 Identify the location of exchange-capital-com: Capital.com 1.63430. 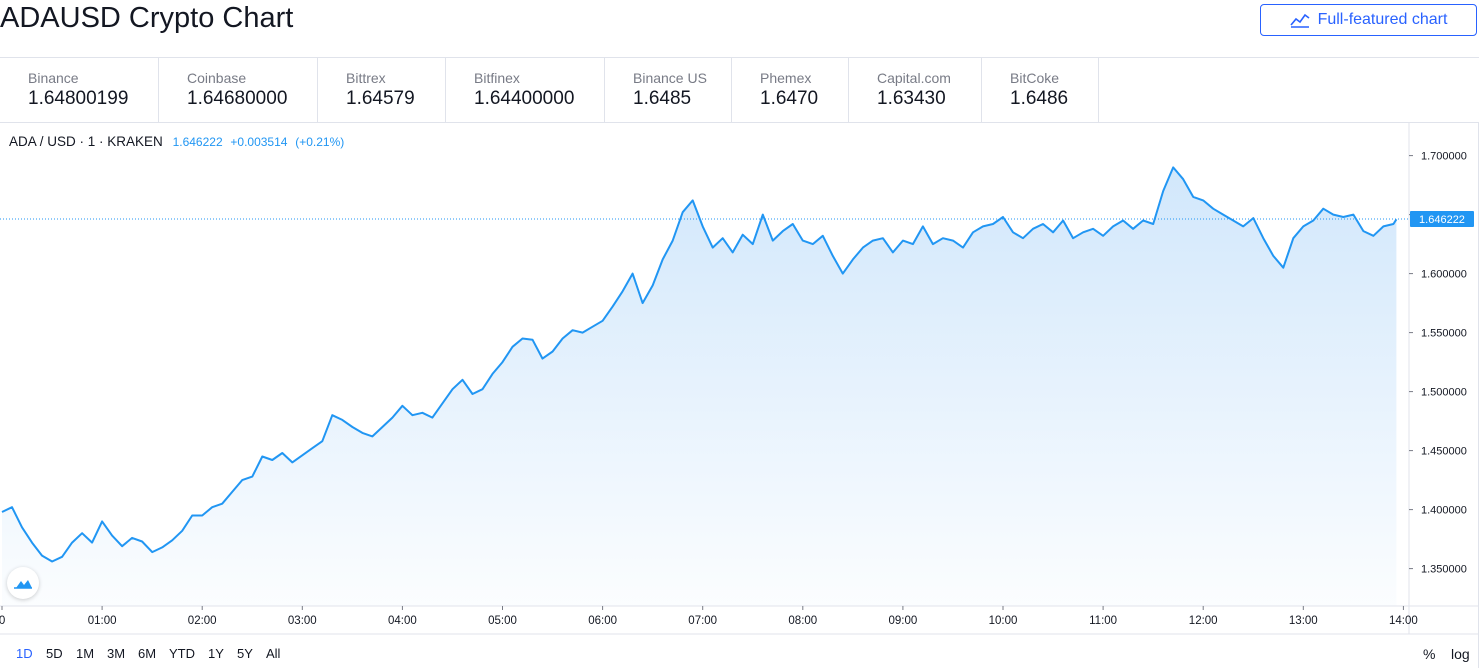
(915, 90).